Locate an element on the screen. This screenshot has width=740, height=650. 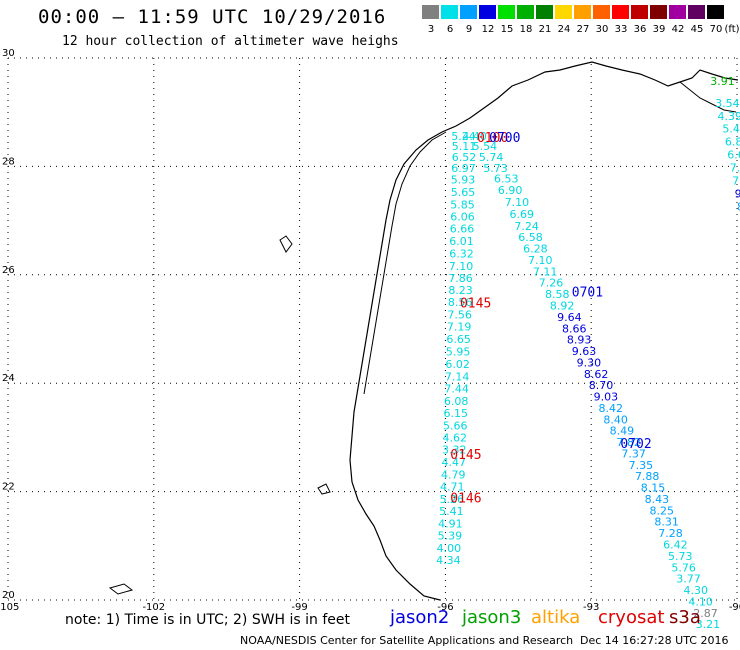
wave-height-value: 5.76 is located at coordinates (683, 567).